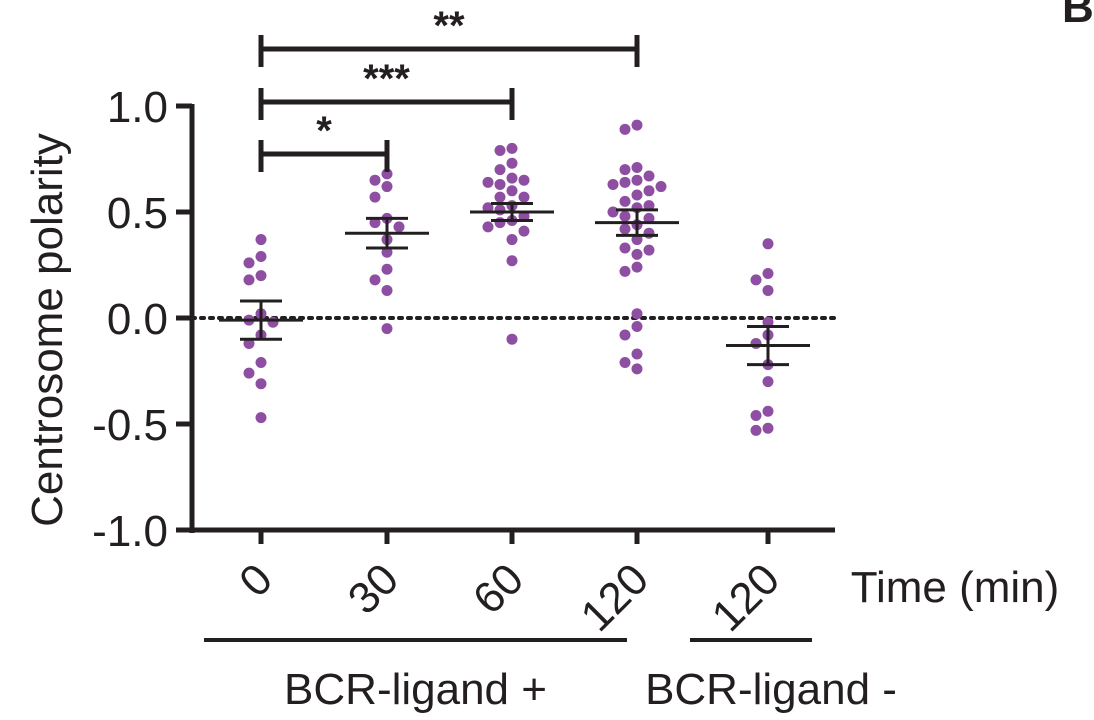  I want to click on x-tick-label: 60, so click(498, 588).